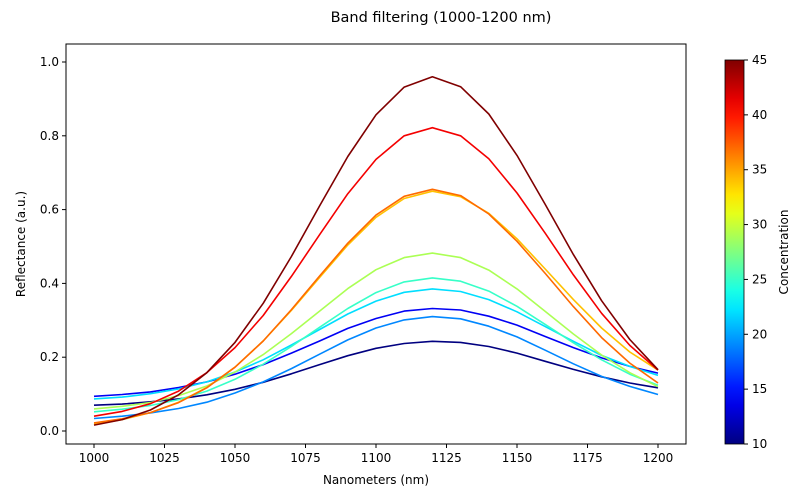 This screenshot has width=805, height=489. Describe the element at coordinates (49, 283) in the screenshot. I see `y-tick-label: 0.4` at that location.